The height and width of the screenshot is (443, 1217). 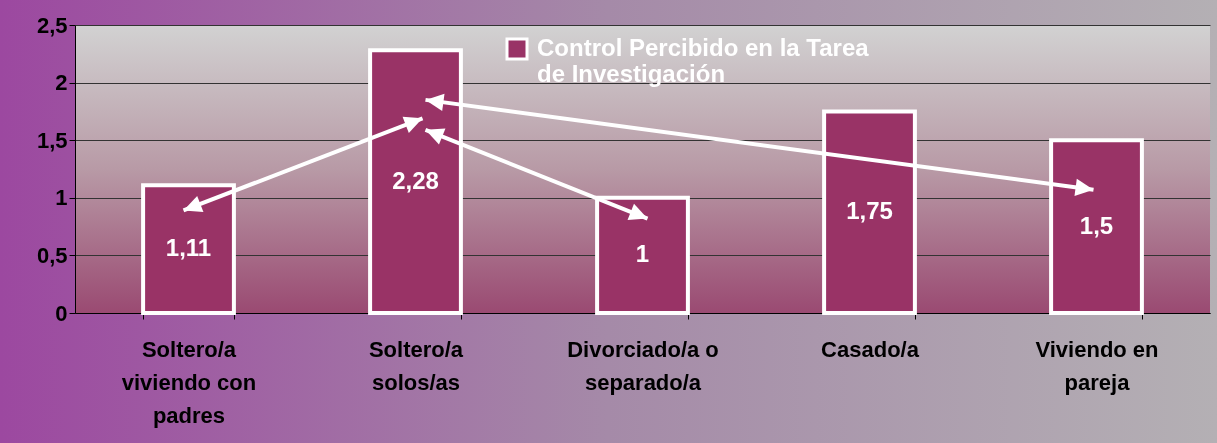 What do you see at coordinates (52, 140) in the screenshot?
I see `y-tick-label: 1,5` at bounding box center [52, 140].